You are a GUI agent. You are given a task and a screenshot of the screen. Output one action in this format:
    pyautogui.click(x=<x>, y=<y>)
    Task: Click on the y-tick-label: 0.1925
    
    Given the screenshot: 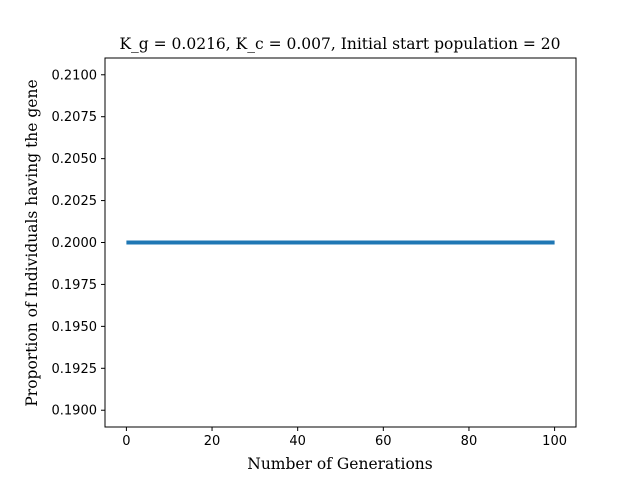 What is the action you would take?
    pyautogui.click(x=75, y=369)
    